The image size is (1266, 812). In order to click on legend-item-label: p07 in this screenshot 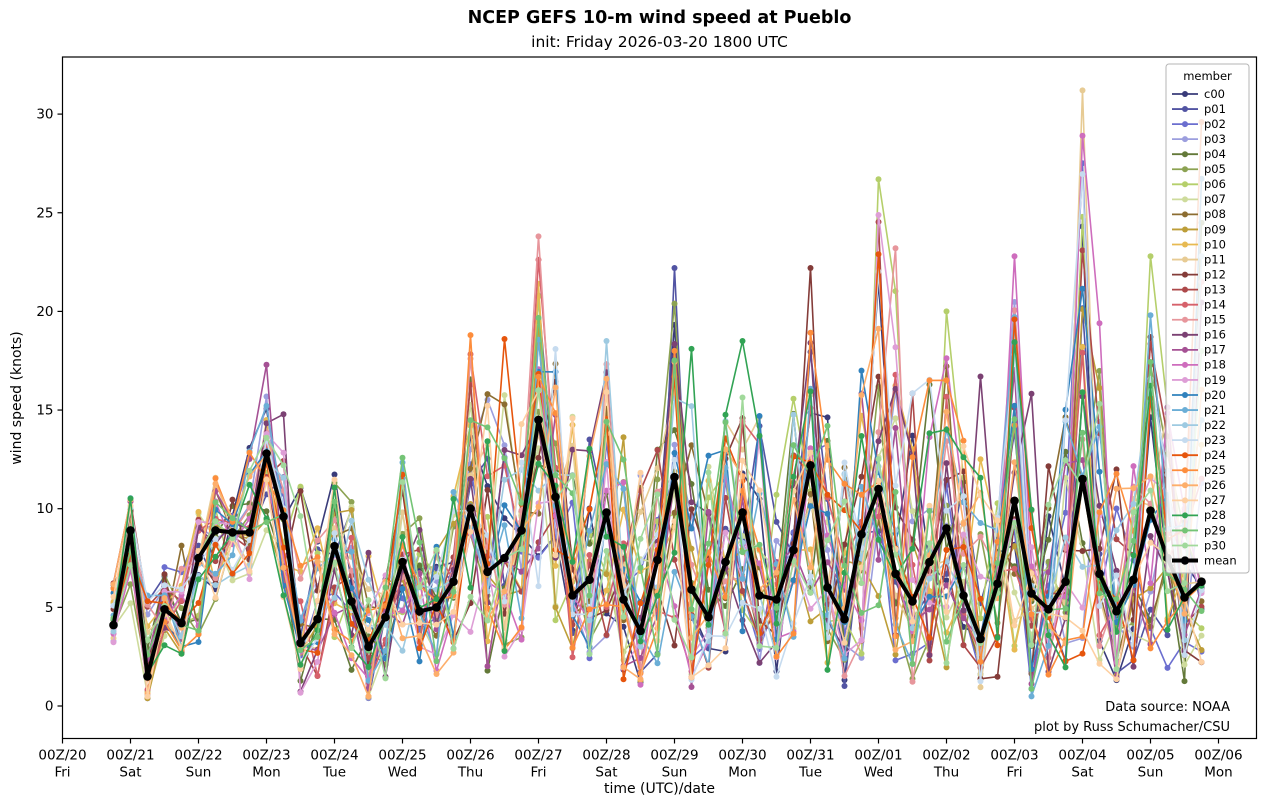, I will do `click(1215, 199)`.